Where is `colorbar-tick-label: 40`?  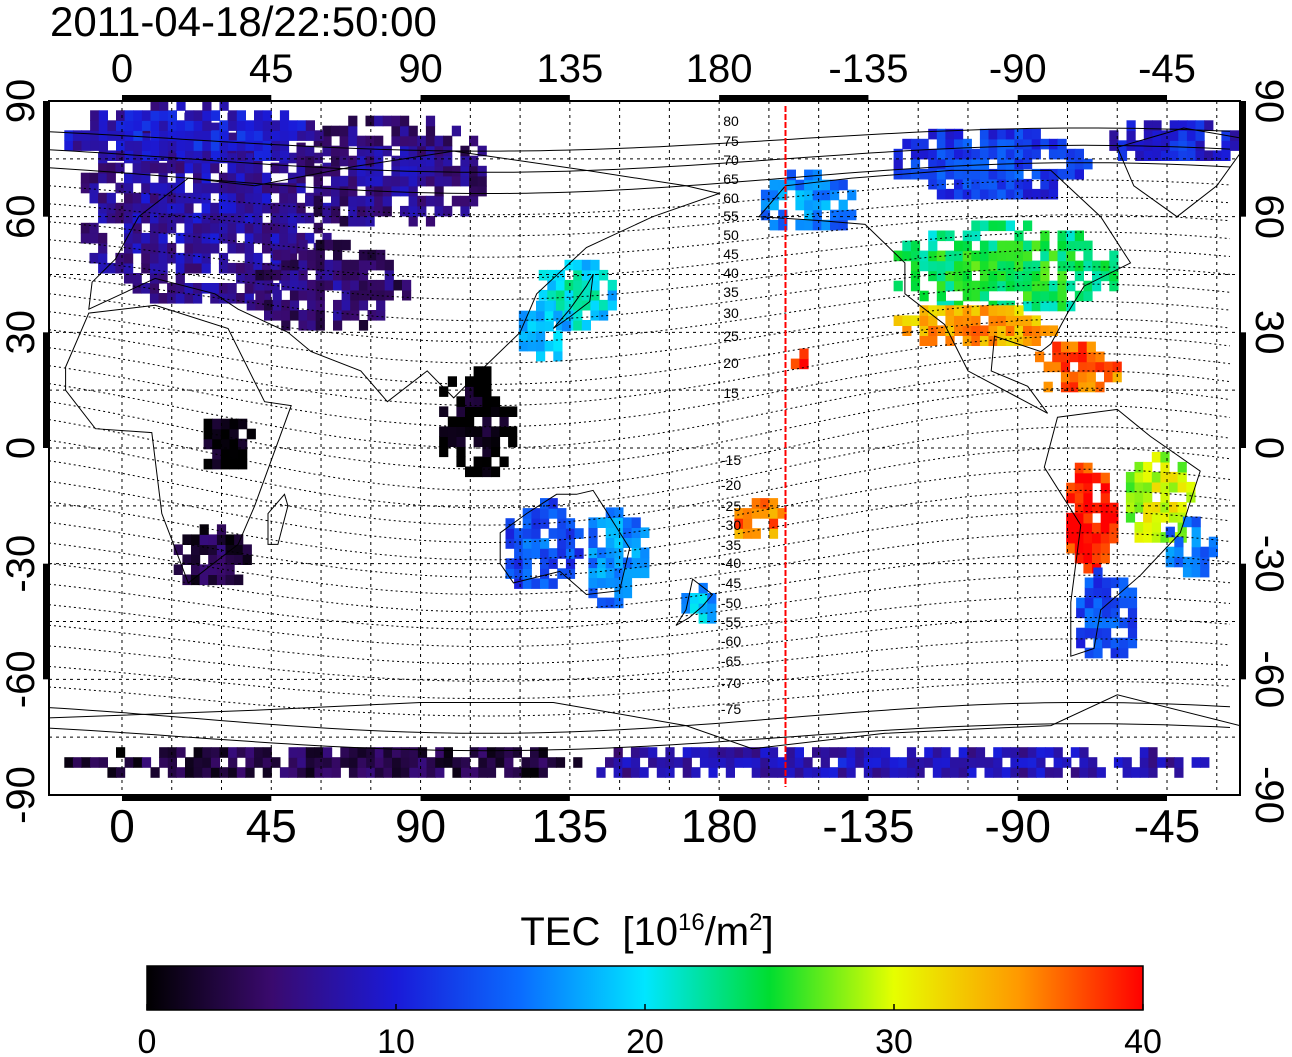
colorbar-tick-label: 40 is located at coordinates (1143, 1040).